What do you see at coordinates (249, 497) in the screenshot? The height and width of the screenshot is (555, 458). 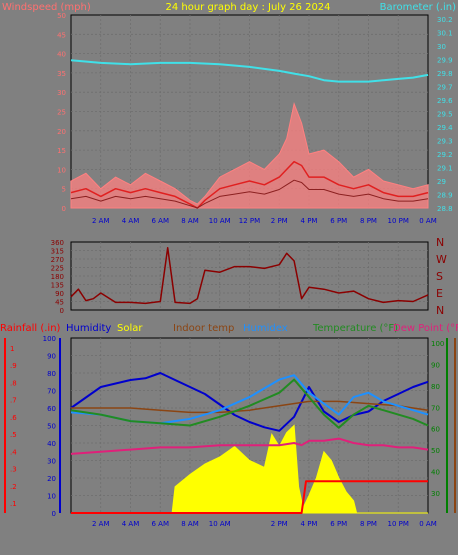 I see `rainfall-line` at bounding box center [249, 497].